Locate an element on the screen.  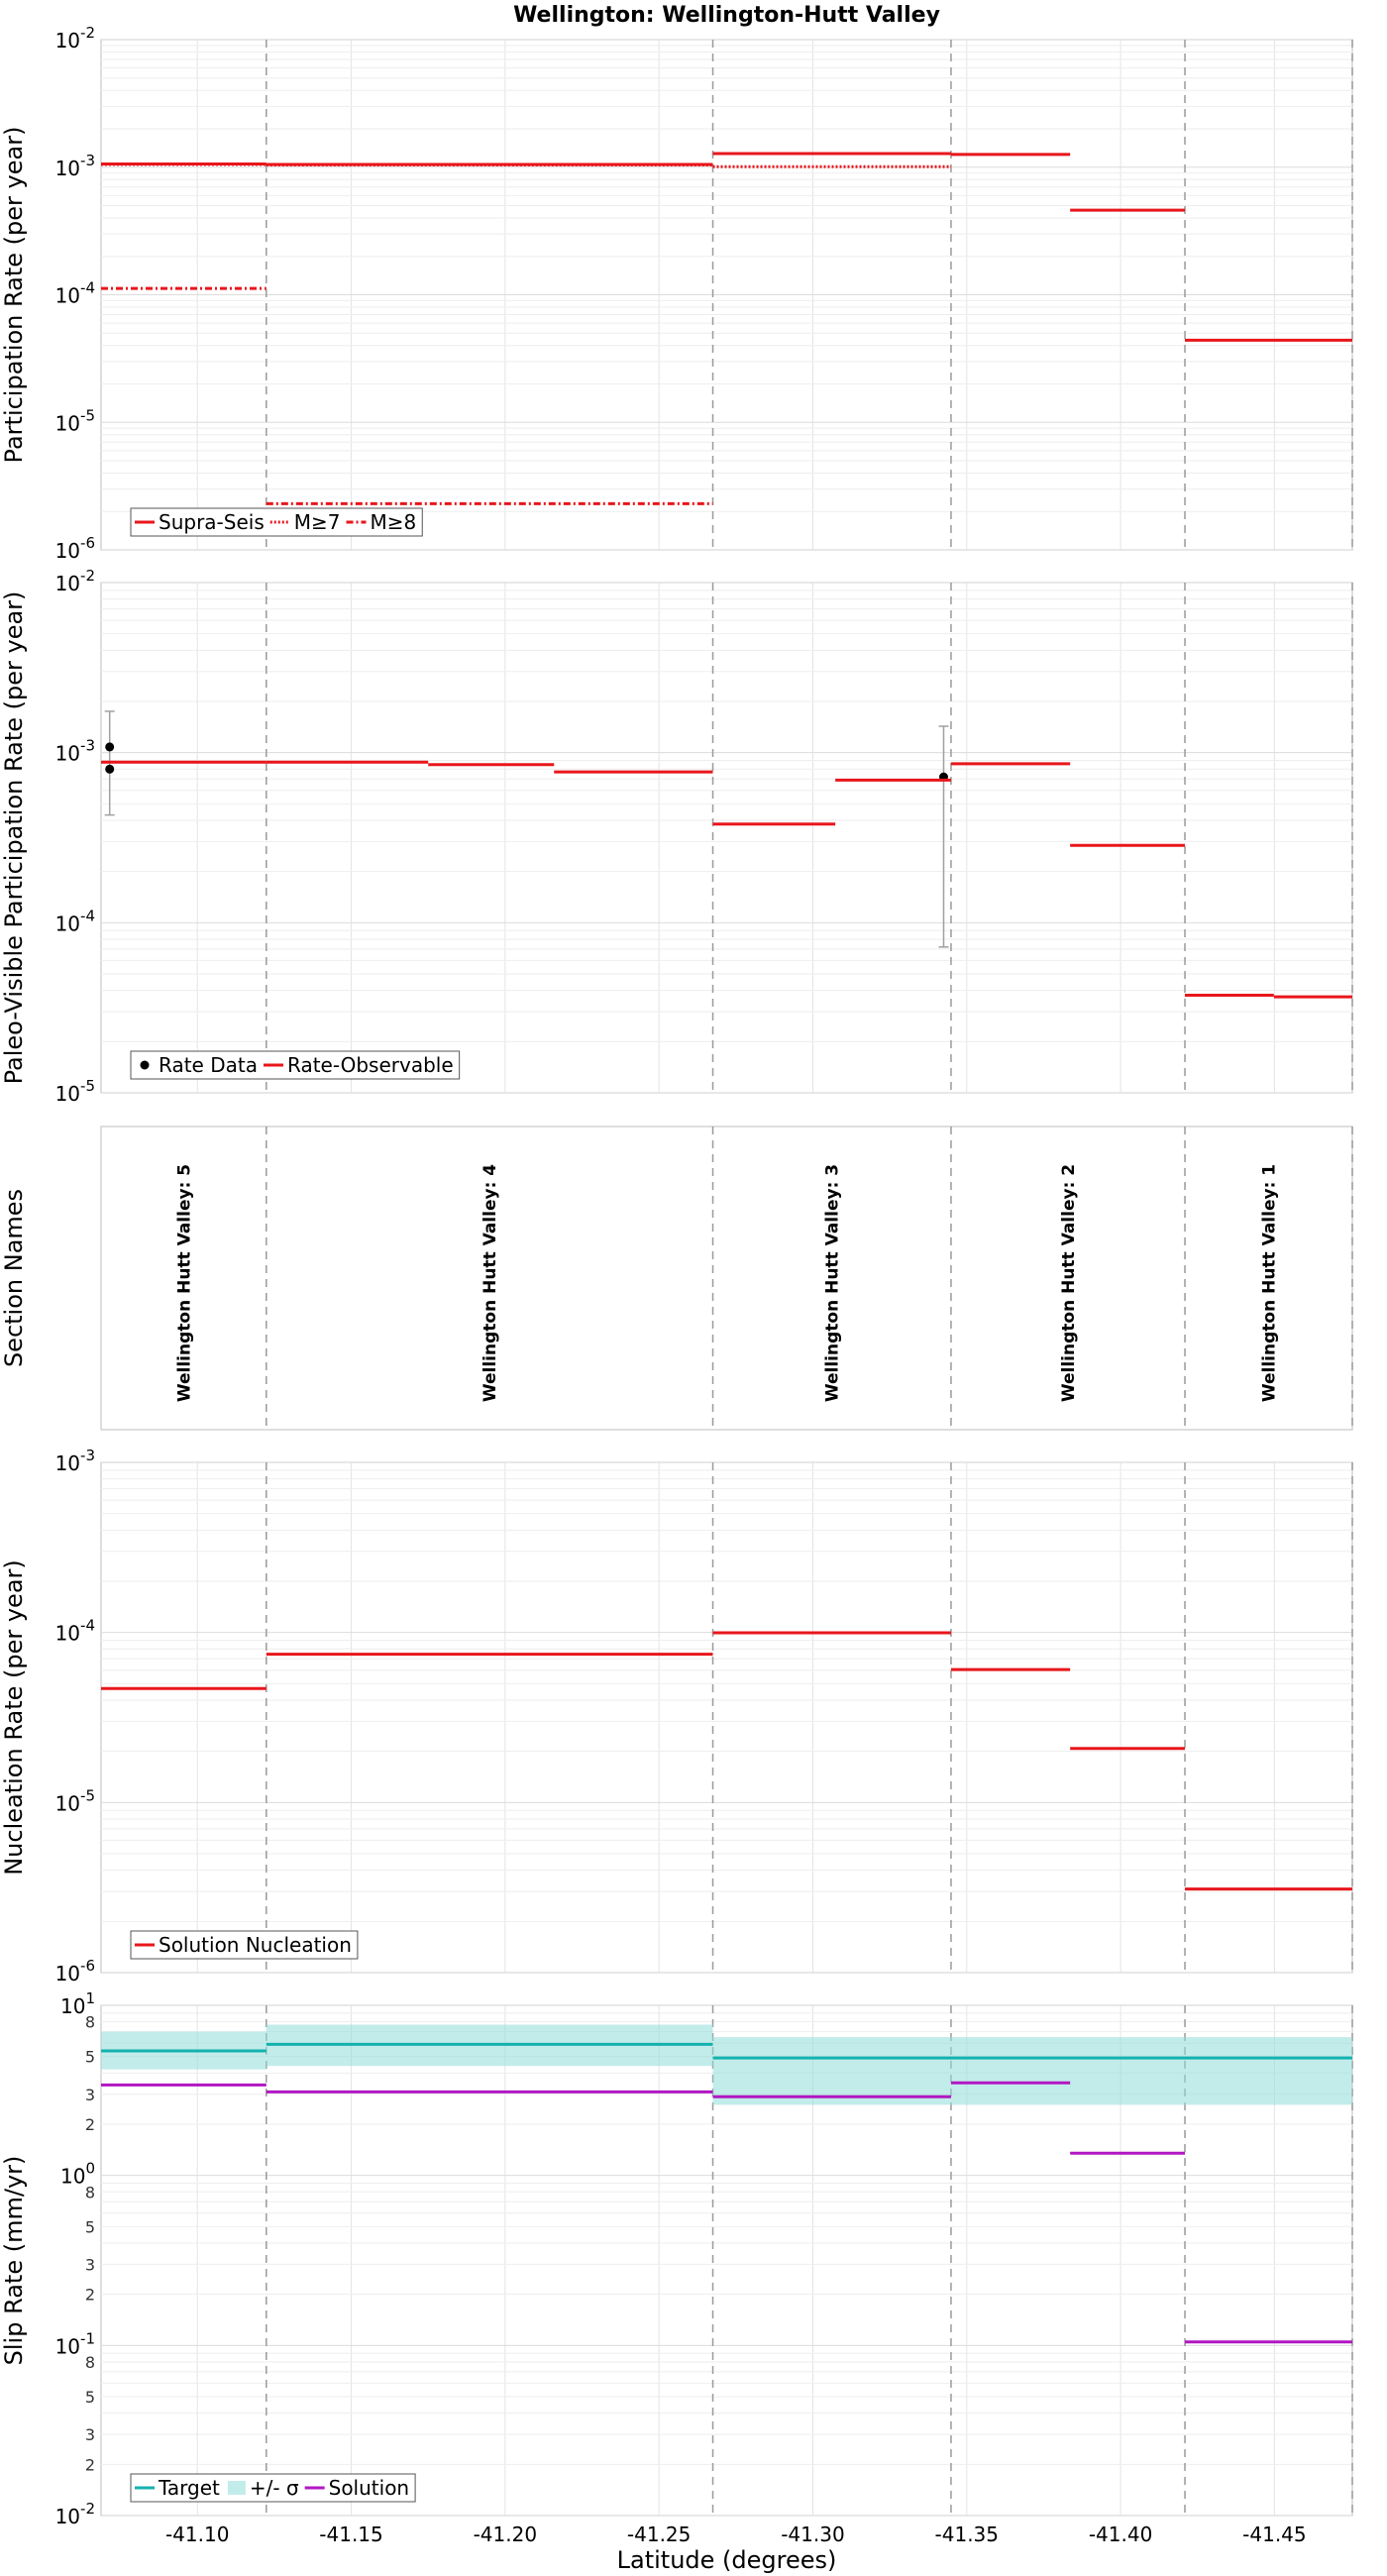
legend: Supra-Seis M≥7 M≥8 is located at coordinates (276, 522).